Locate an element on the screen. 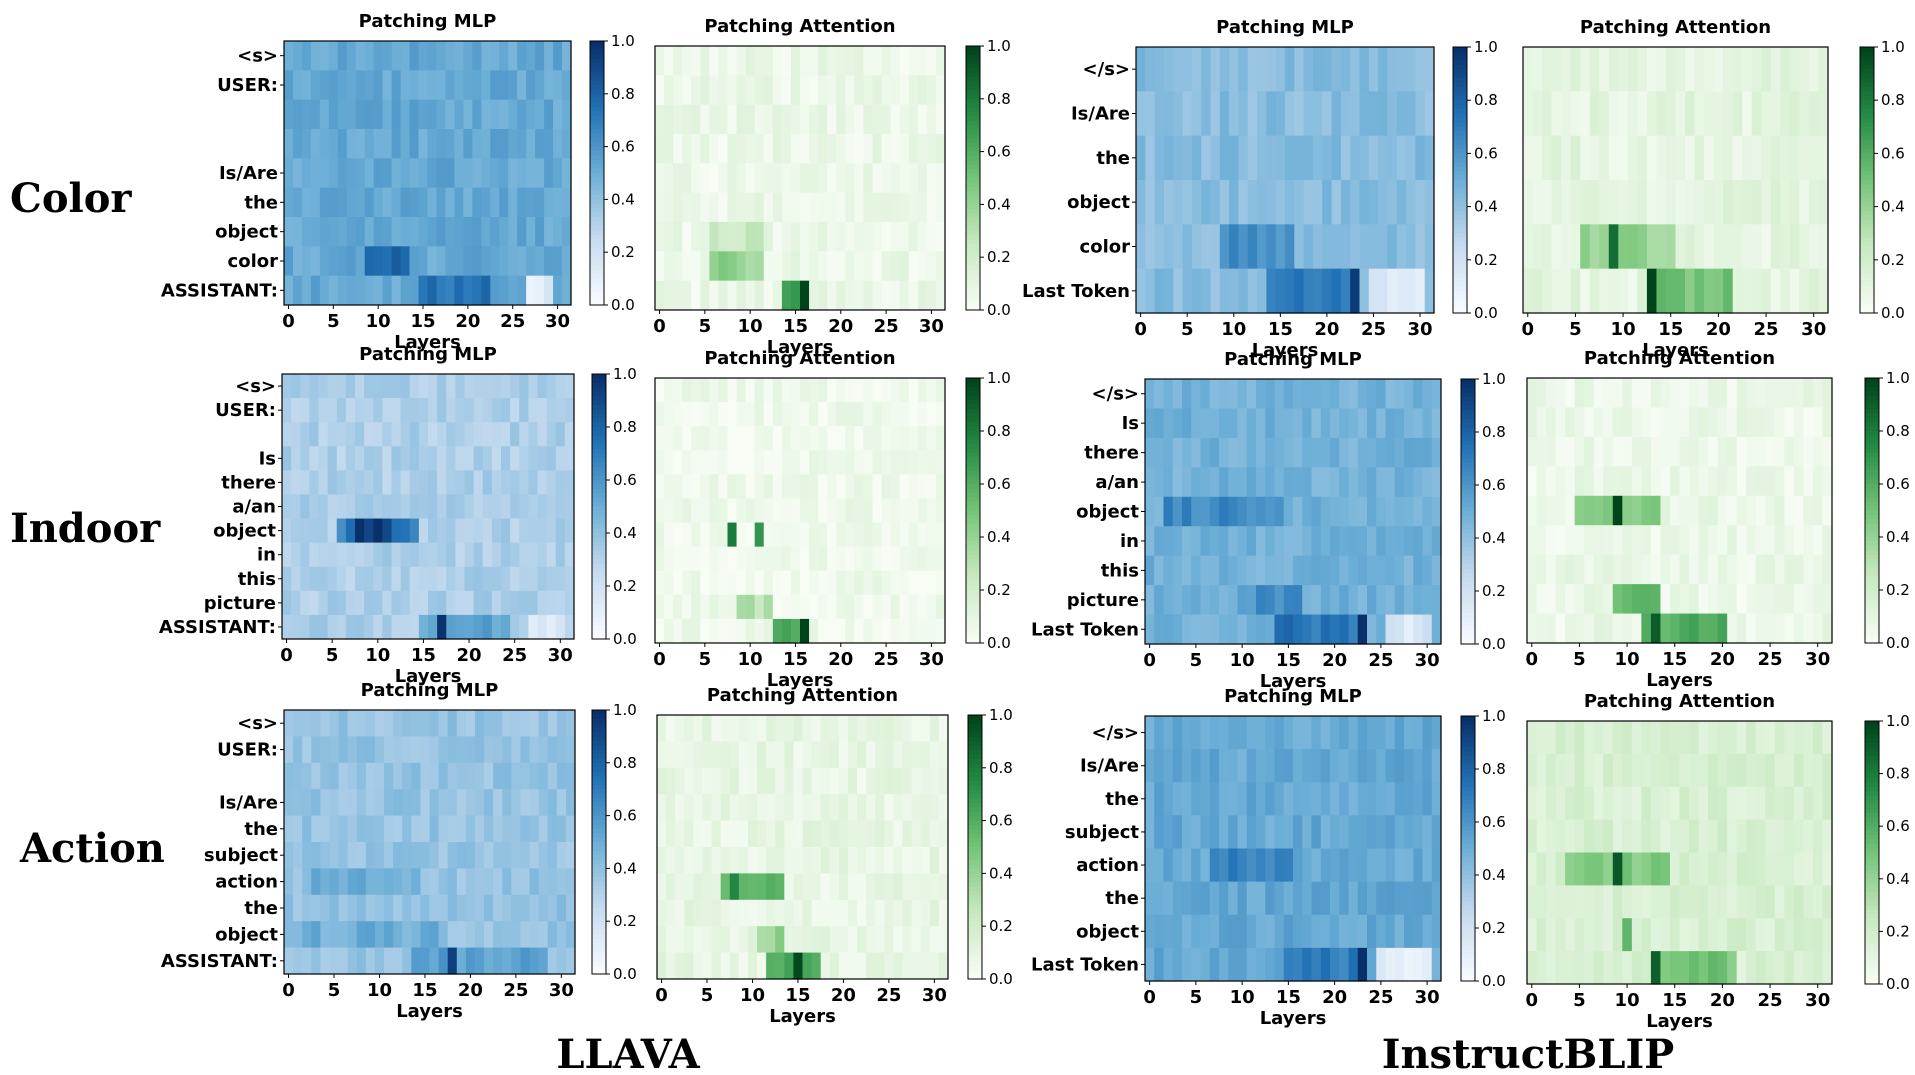 The width and height of the screenshot is (1915, 1075). indoor-llava-mlp-title: Patching MLP is located at coordinates (428, 354).